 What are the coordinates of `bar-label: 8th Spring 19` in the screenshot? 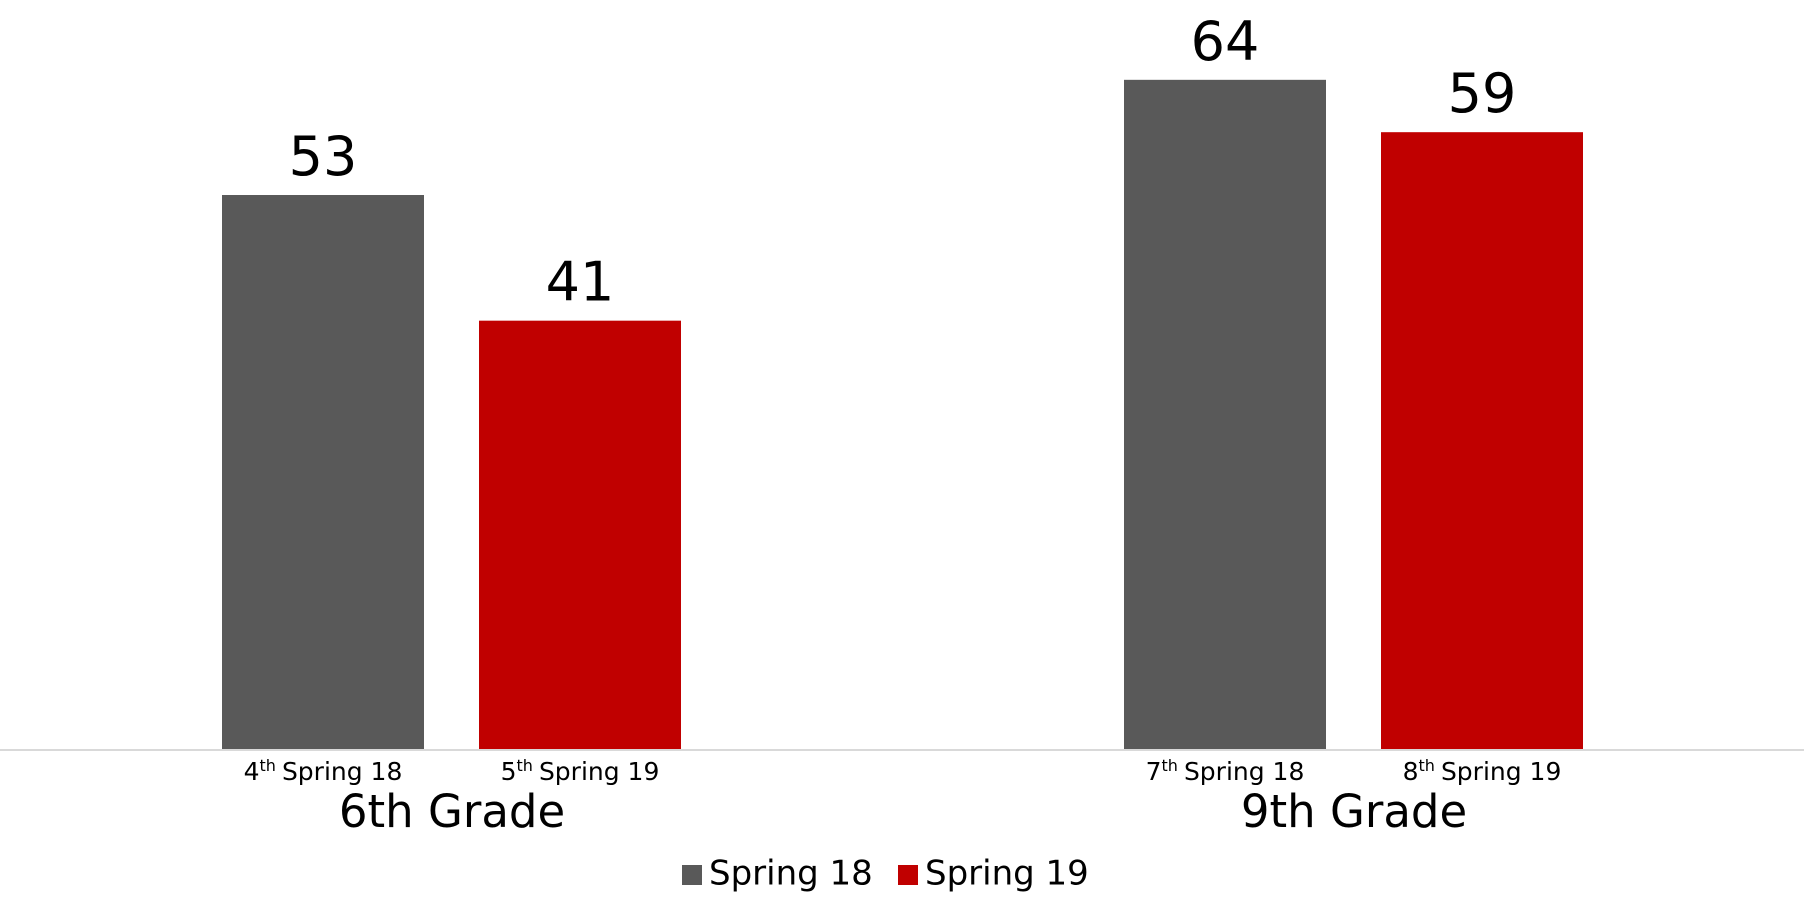 It's located at (1482, 771).